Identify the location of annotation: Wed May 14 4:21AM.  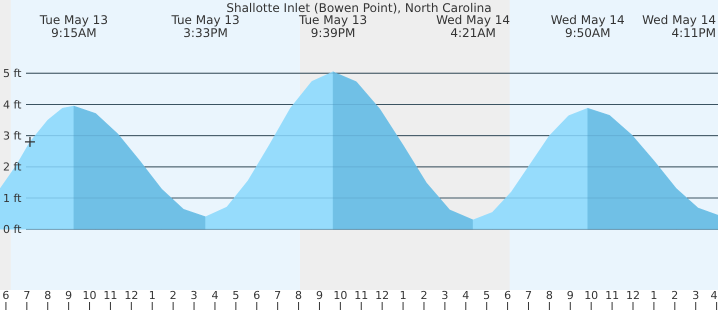
(473, 26).